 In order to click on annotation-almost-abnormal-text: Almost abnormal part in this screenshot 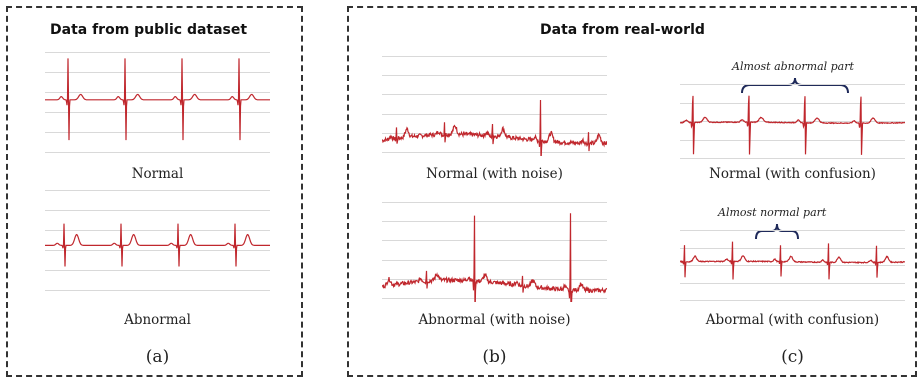, I will do `click(793, 66)`.